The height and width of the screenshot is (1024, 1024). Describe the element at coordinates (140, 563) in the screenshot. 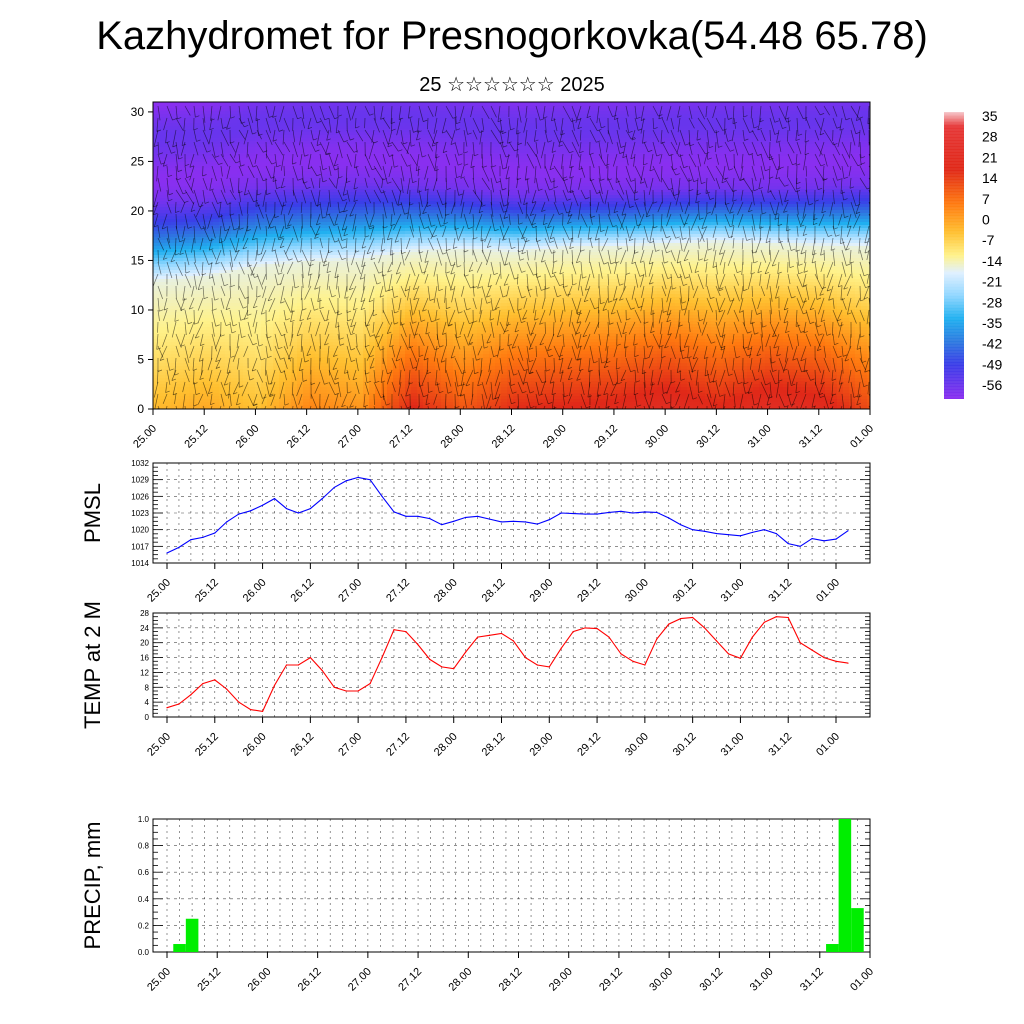

I see `y-tick-label: 1014` at that location.